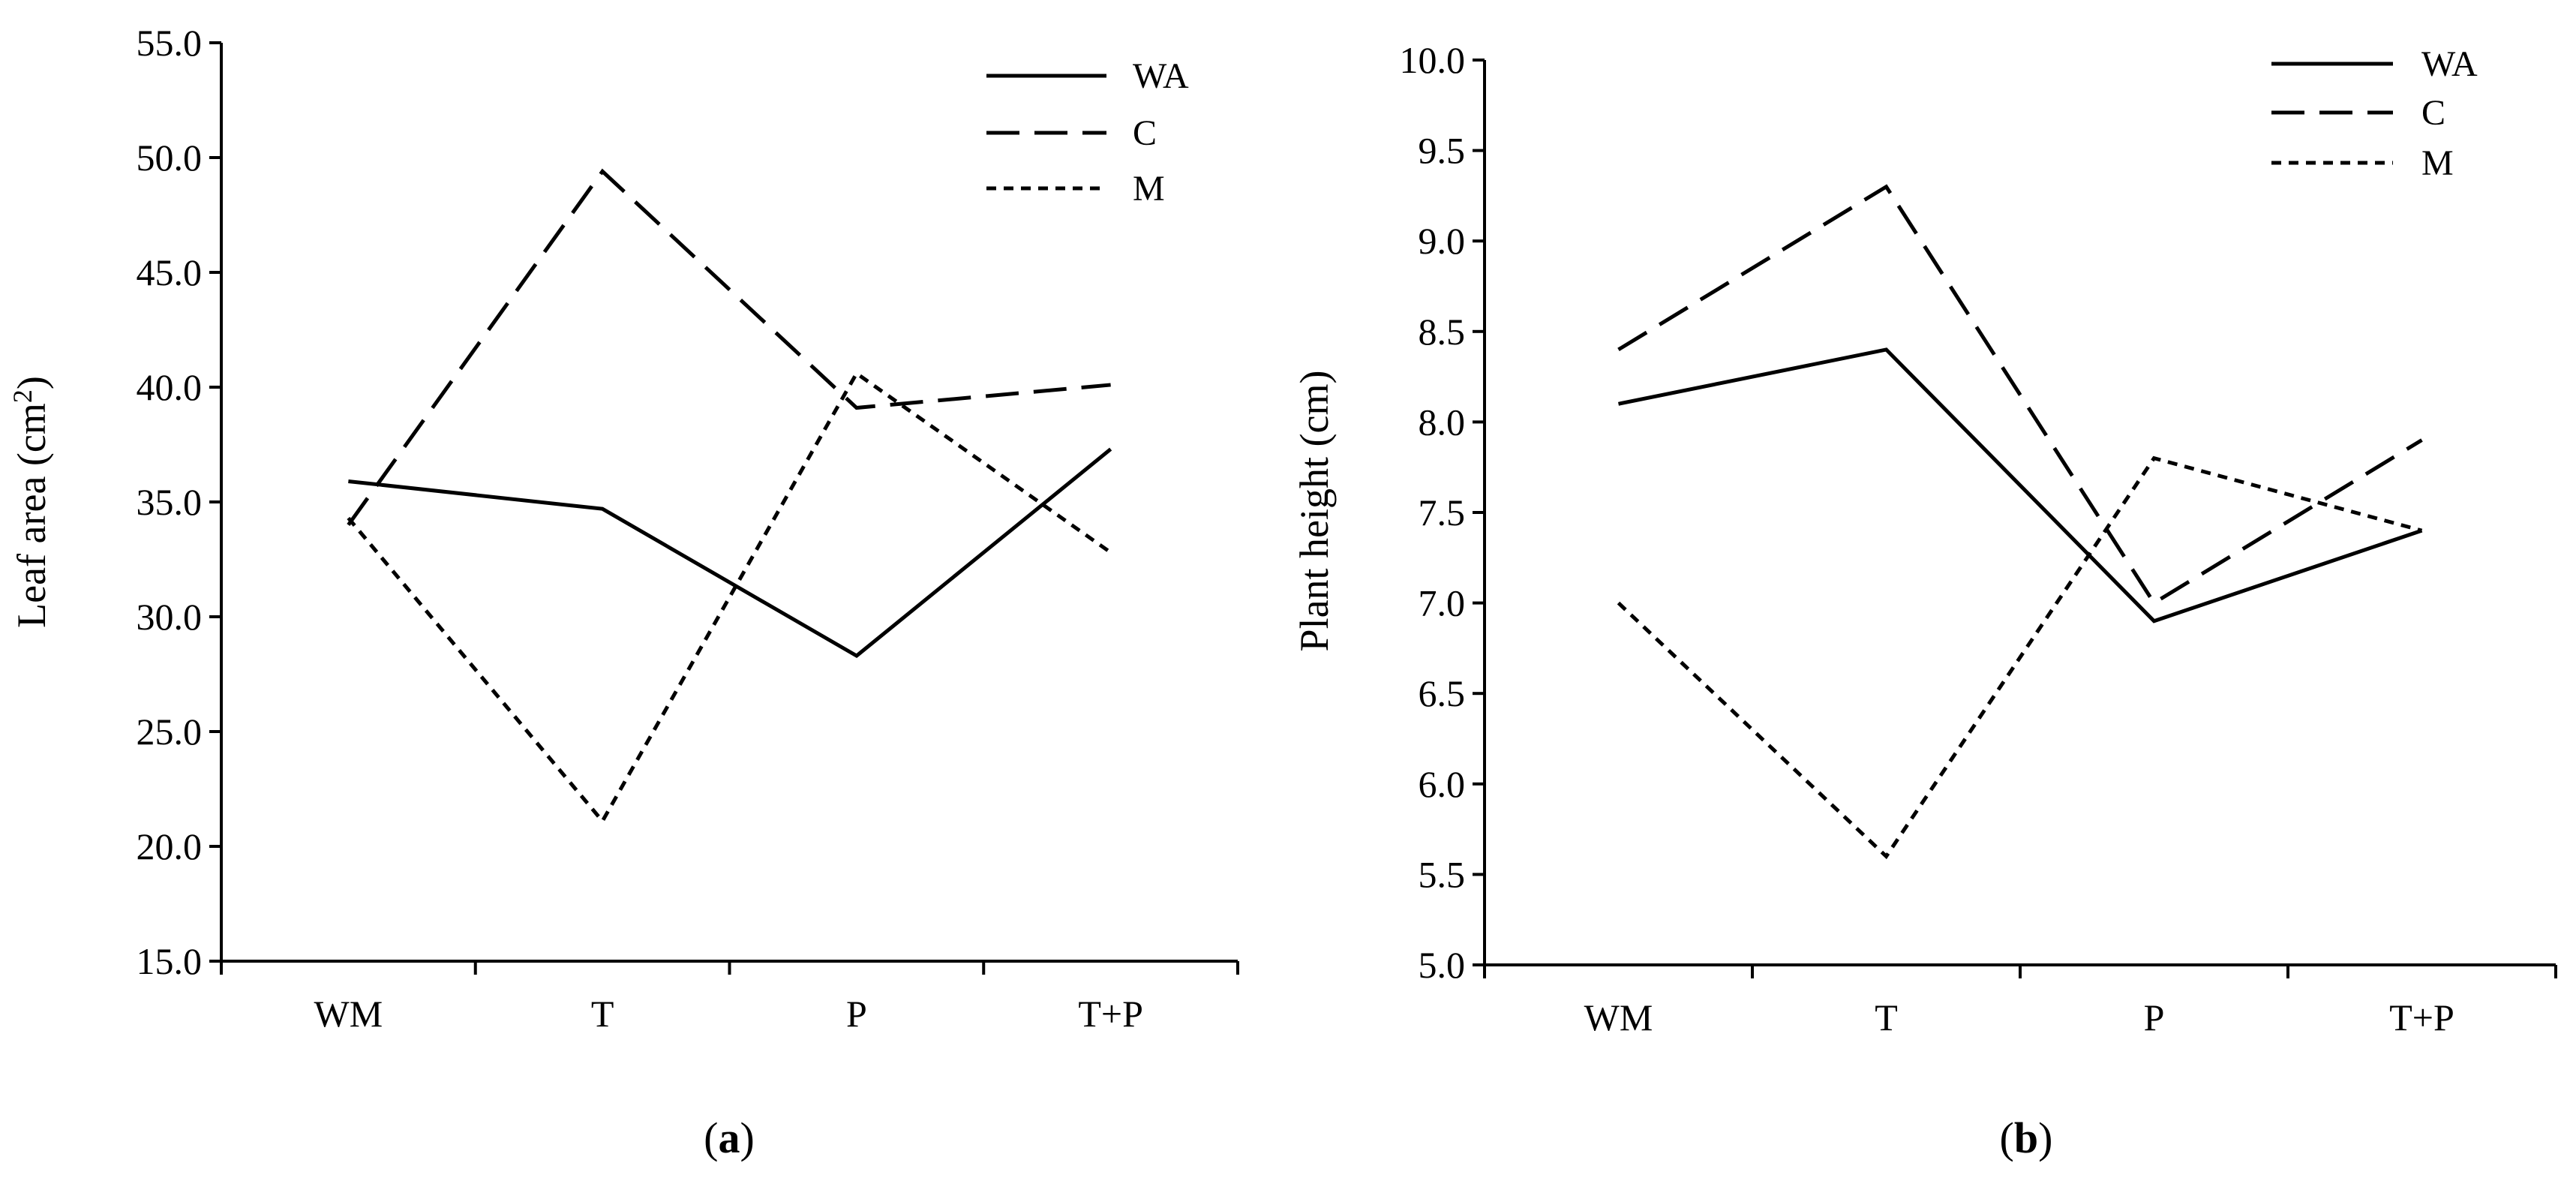 The height and width of the screenshot is (1184, 2576). Describe the element at coordinates (1442, 332) in the screenshot. I see `y-tick-label: 8.5` at that location.